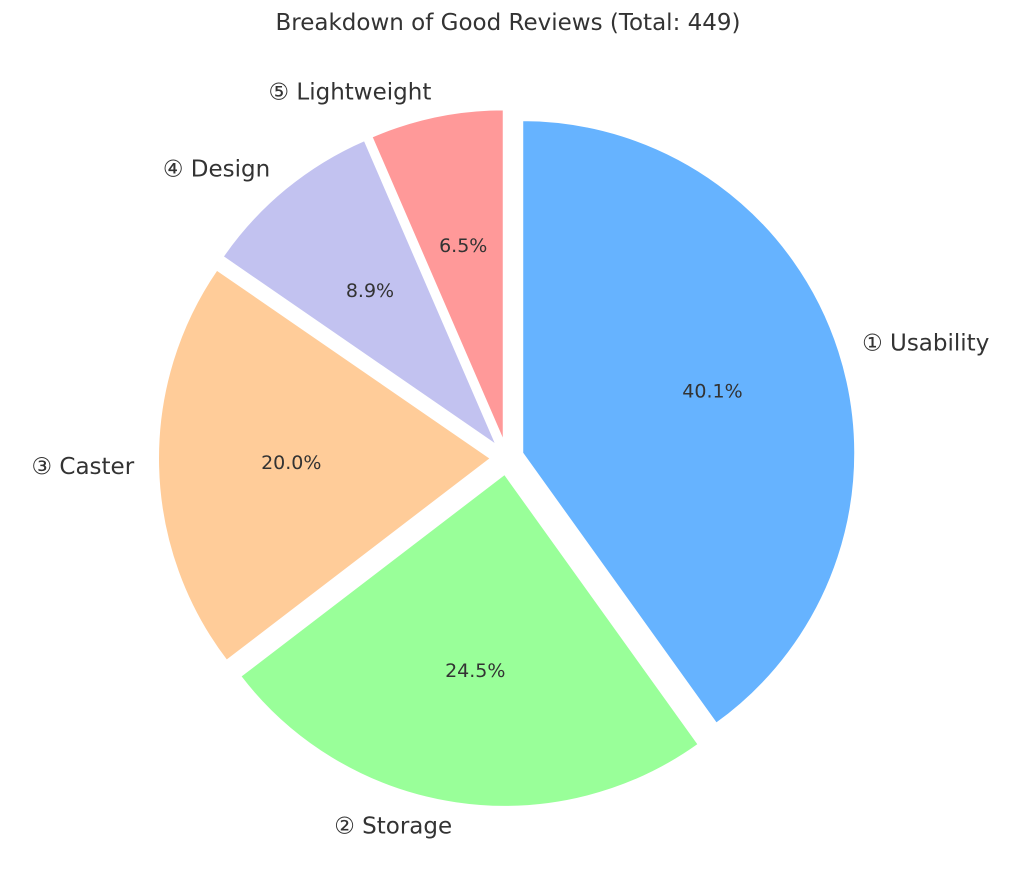  Describe the element at coordinates (925, 343) in the screenshot. I see `slice-label: ① Usability` at that location.